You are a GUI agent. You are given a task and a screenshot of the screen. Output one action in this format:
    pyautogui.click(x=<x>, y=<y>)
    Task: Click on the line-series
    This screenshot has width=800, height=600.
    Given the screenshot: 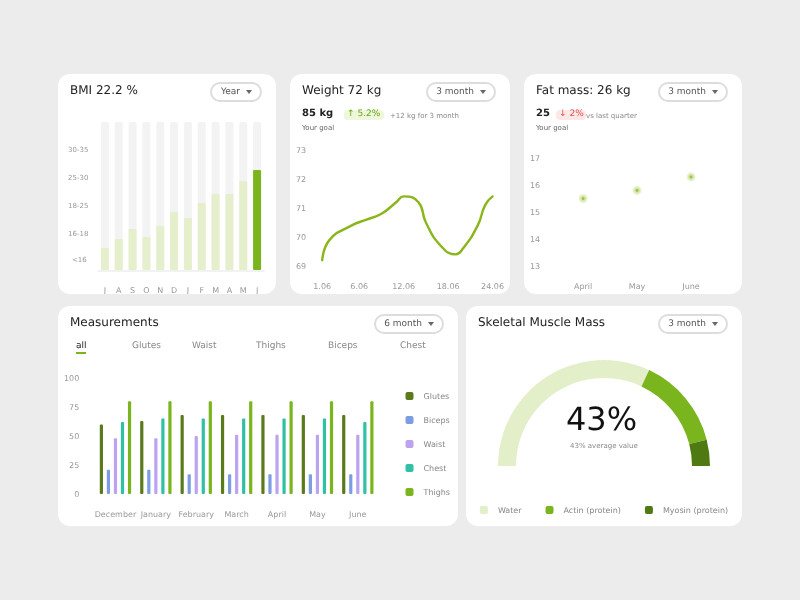 What is the action you would take?
    pyautogui.click(x=407, y=228)
    